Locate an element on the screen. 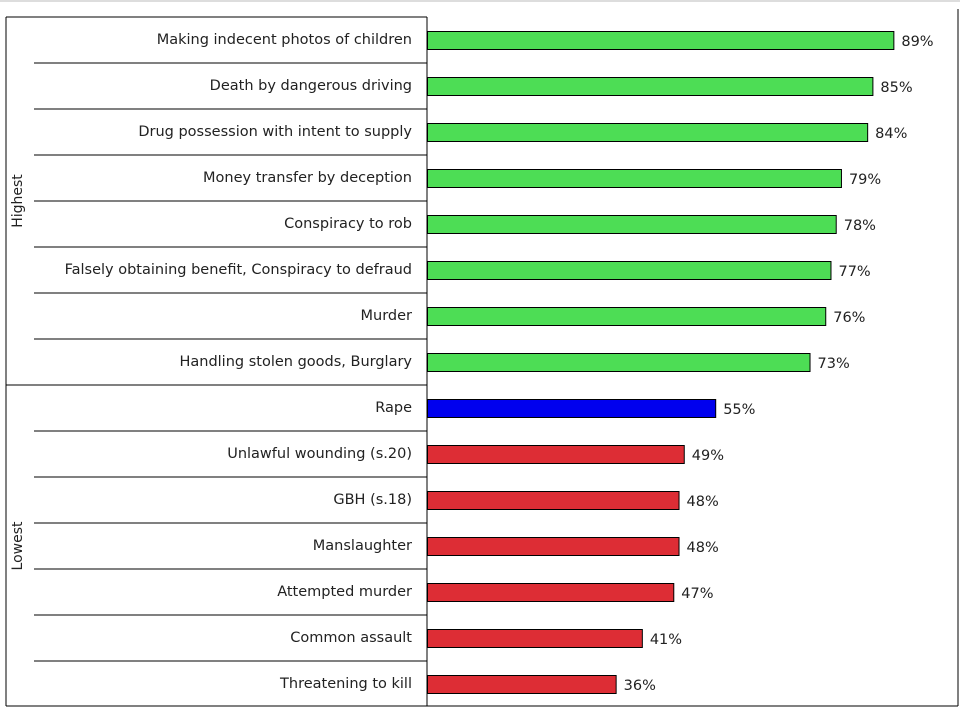  category-label: Threatening to kill is located at coordinates (345, 684).